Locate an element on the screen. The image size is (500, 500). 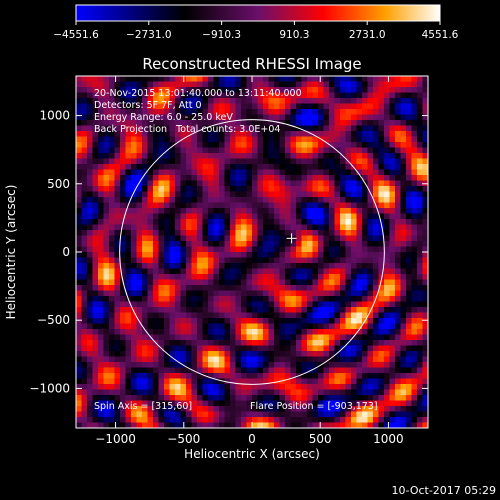
colorbar-tick-label: 910.3 is located at coordinates (294, 35).